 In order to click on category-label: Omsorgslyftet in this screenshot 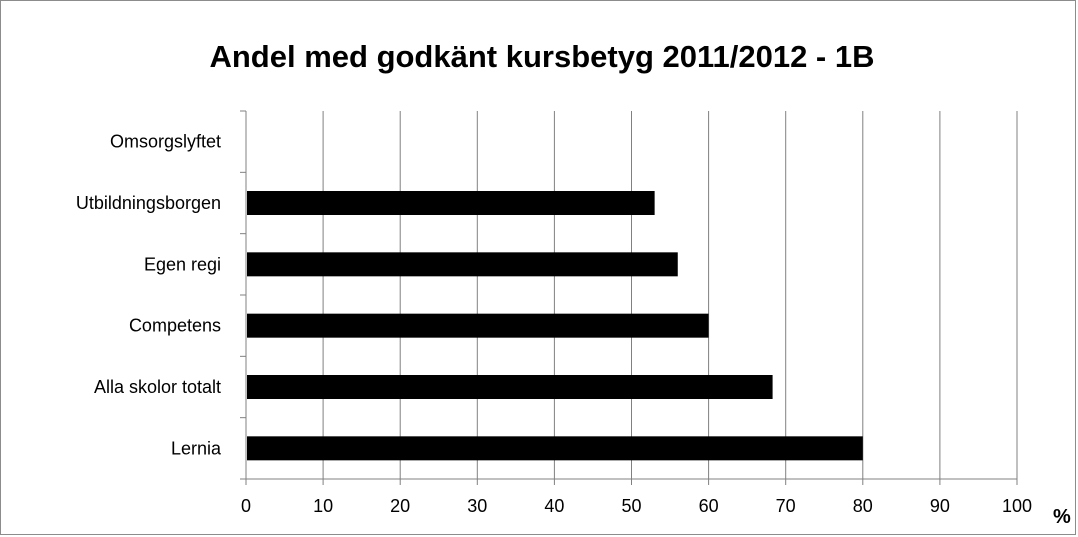, I will do `click(165, 142)`.